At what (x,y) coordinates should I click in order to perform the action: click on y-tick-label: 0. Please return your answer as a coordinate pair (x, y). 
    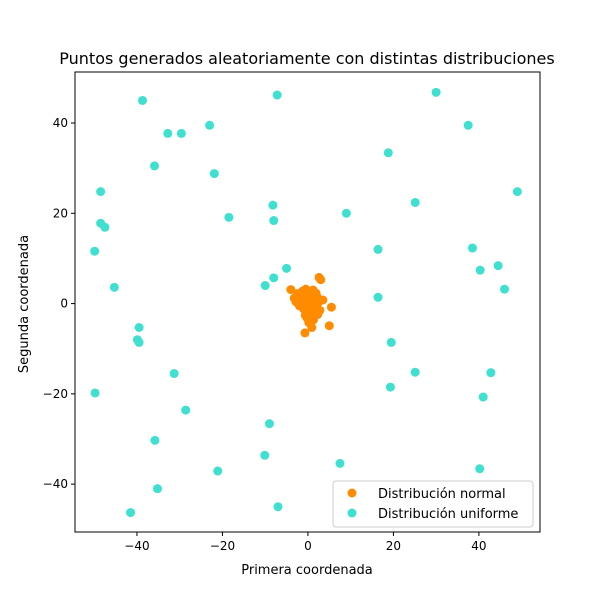
    Looking at the image, I should click on (64, 304).